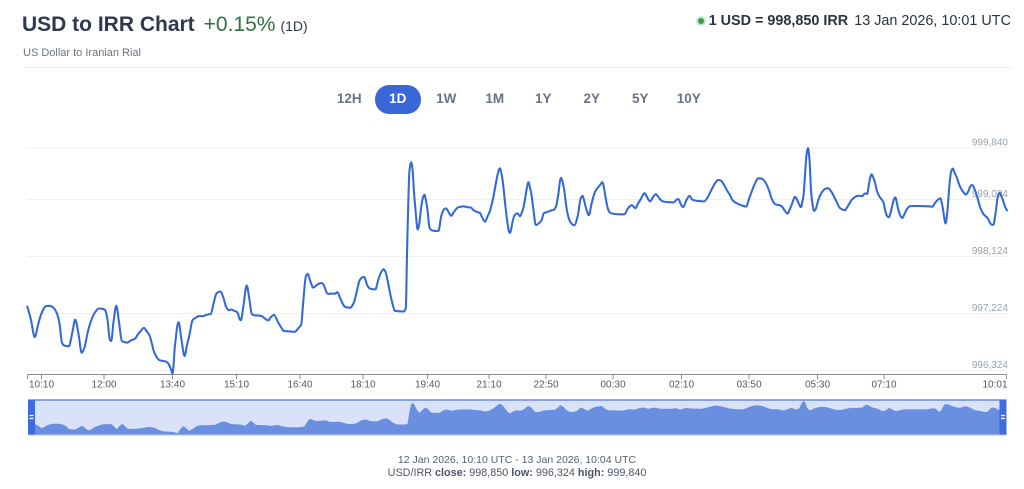  I want to click on svg-text: 21:10, so click(488, 385).